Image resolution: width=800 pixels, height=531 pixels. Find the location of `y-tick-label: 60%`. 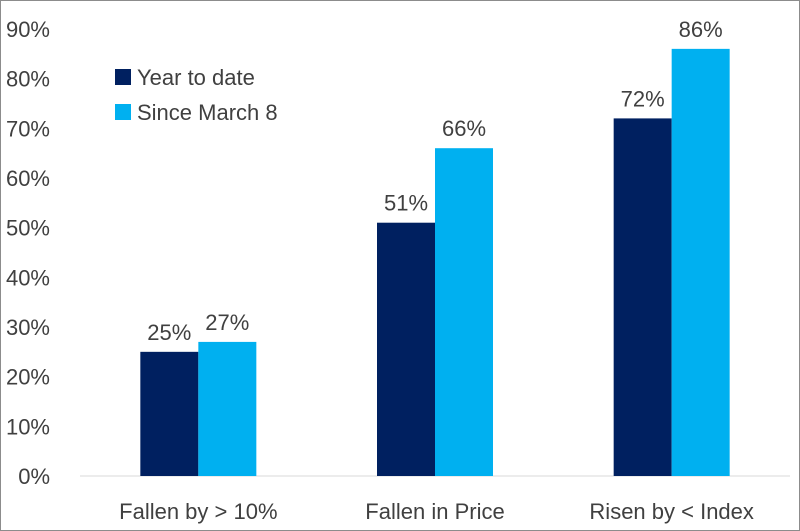

y-tick-label: 60% is located at coordinates (28, 178).